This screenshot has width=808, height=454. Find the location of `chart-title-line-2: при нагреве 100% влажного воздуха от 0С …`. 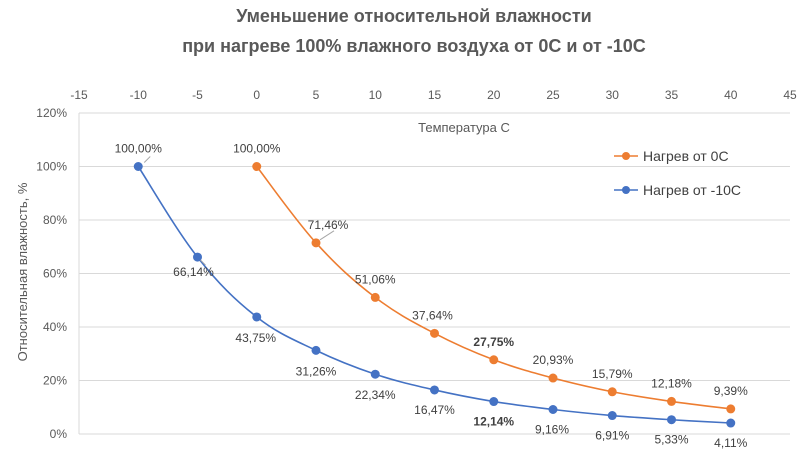

chart-title-line-2: при нагреве 100% влажного воздуха от 0С … is located at coordinates (414, 46).